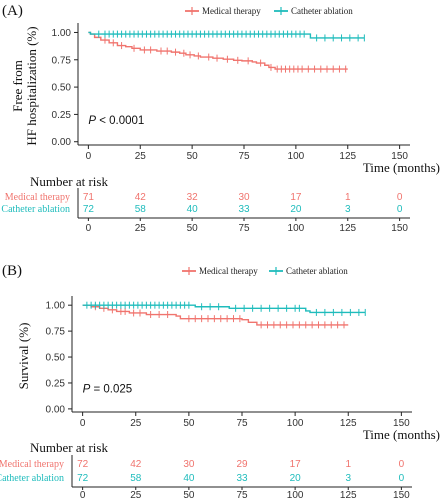 This screenshot has width=442, height=500. Describe the element at coordinates (23, 356) in the screenshot. I see `y-axis-title: Survival (%)` at that location.